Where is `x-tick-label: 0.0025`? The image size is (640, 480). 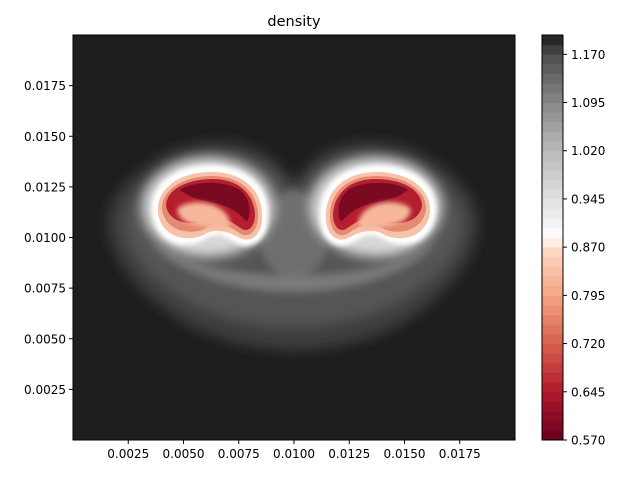 x-tick-label: 0.0025 is located at coordinates (128, 454).